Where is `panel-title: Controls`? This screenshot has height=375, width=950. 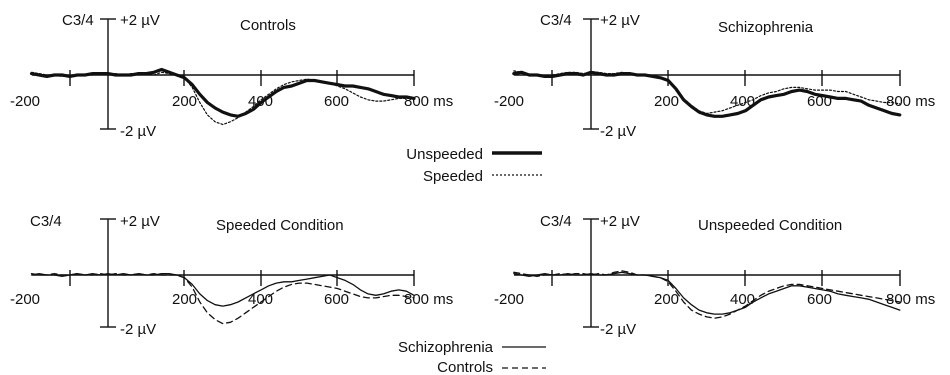
panel-title: Controls is located at coordinates (268, 25).